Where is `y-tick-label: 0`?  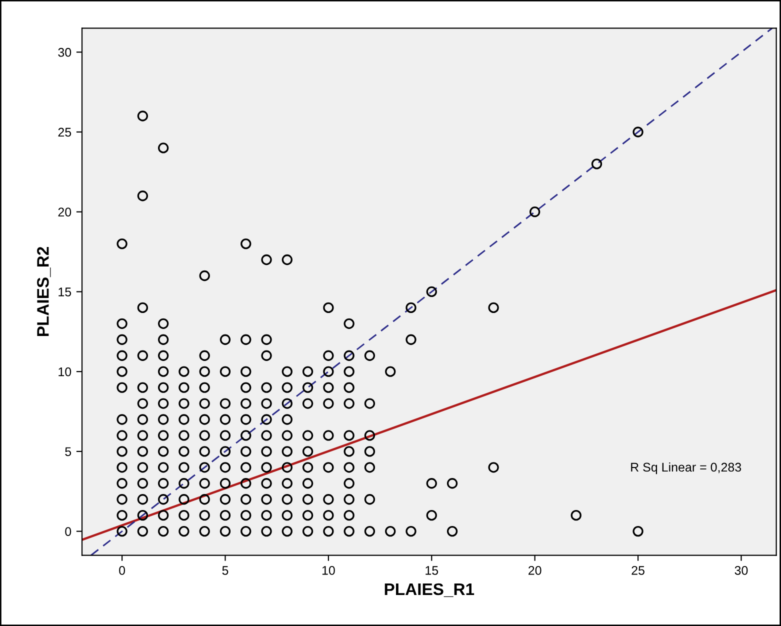
y-tick-label: 0 is located at coordinates (68, 531).